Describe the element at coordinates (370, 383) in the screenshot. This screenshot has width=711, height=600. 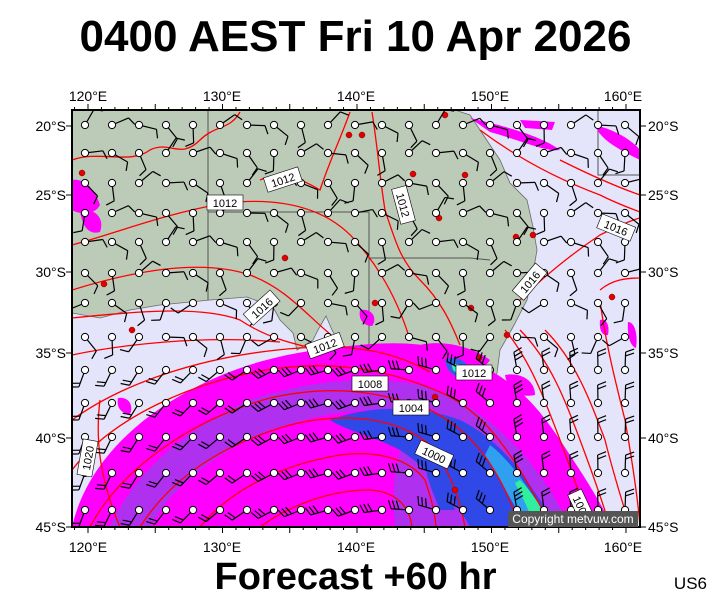
I see `isobar-label: 1008` at that location.